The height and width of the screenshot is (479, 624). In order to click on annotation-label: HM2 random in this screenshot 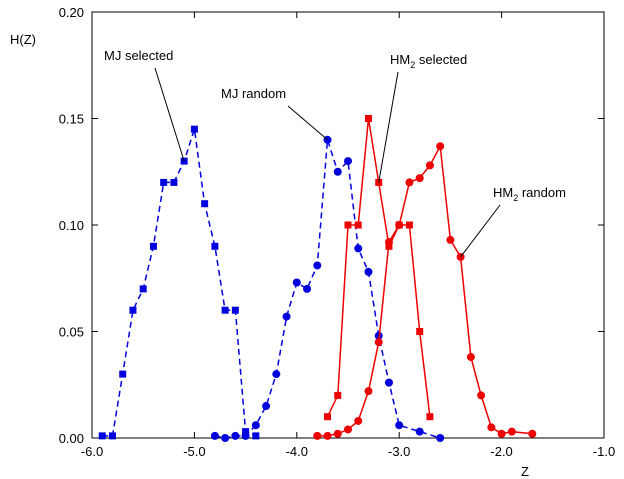, I will do `click(529, 194)`.